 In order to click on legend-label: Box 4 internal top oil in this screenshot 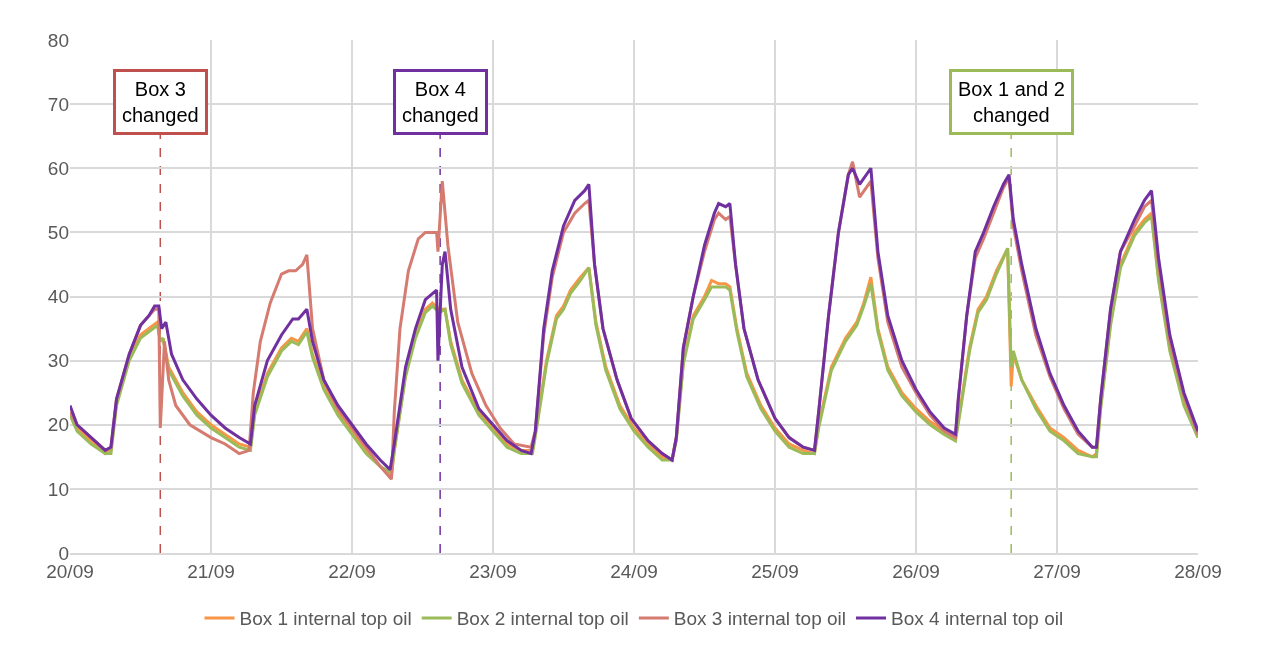, I will do `click(977, 619)`.